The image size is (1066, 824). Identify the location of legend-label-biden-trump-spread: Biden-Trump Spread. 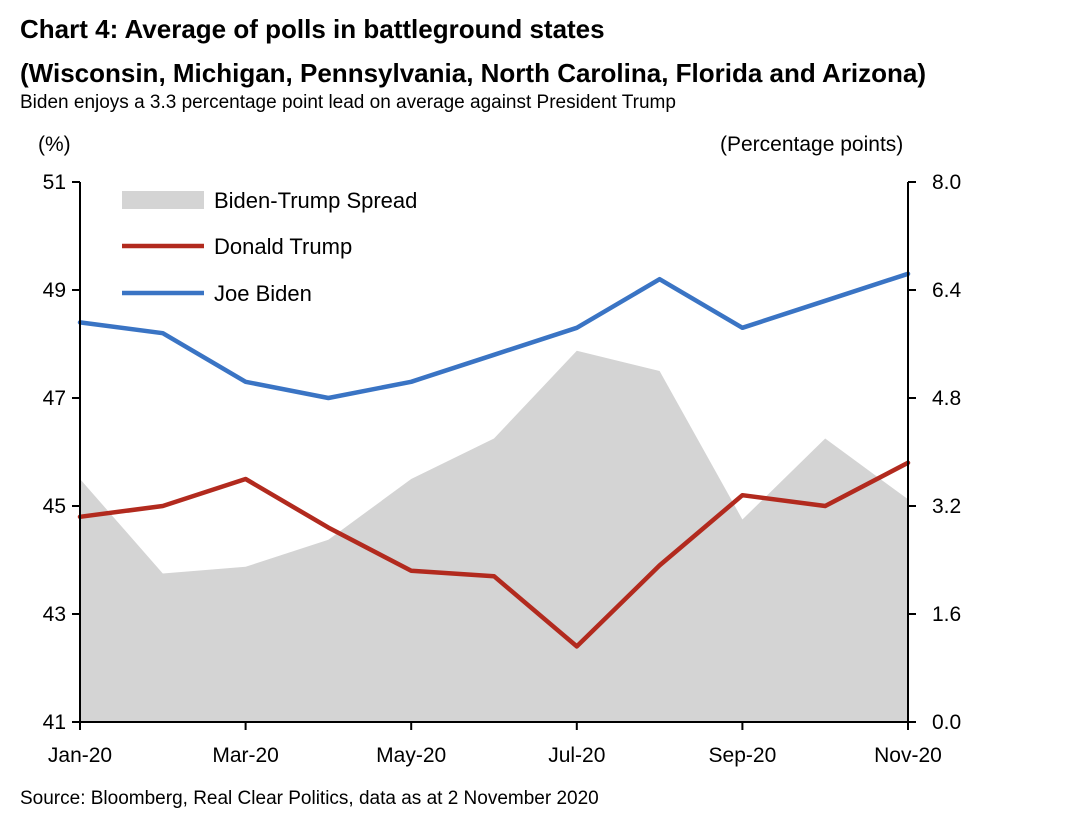
(315, 200).